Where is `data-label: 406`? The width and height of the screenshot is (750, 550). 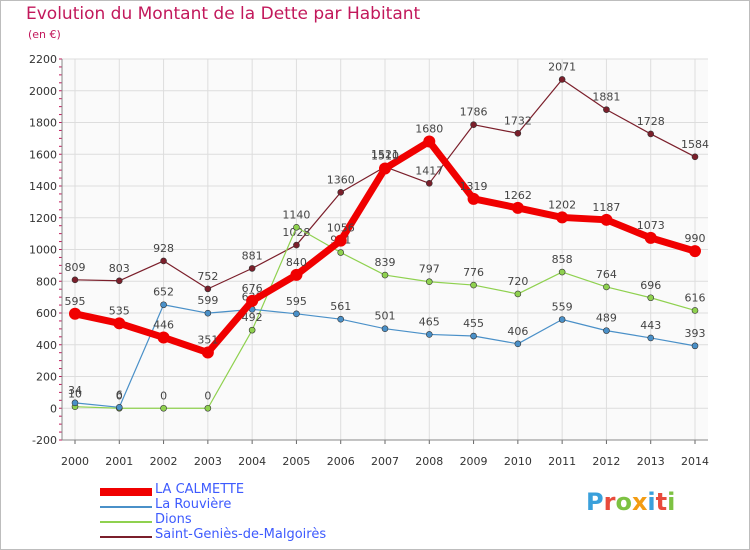 data-label: 406 is located at coordinates (517, 331).